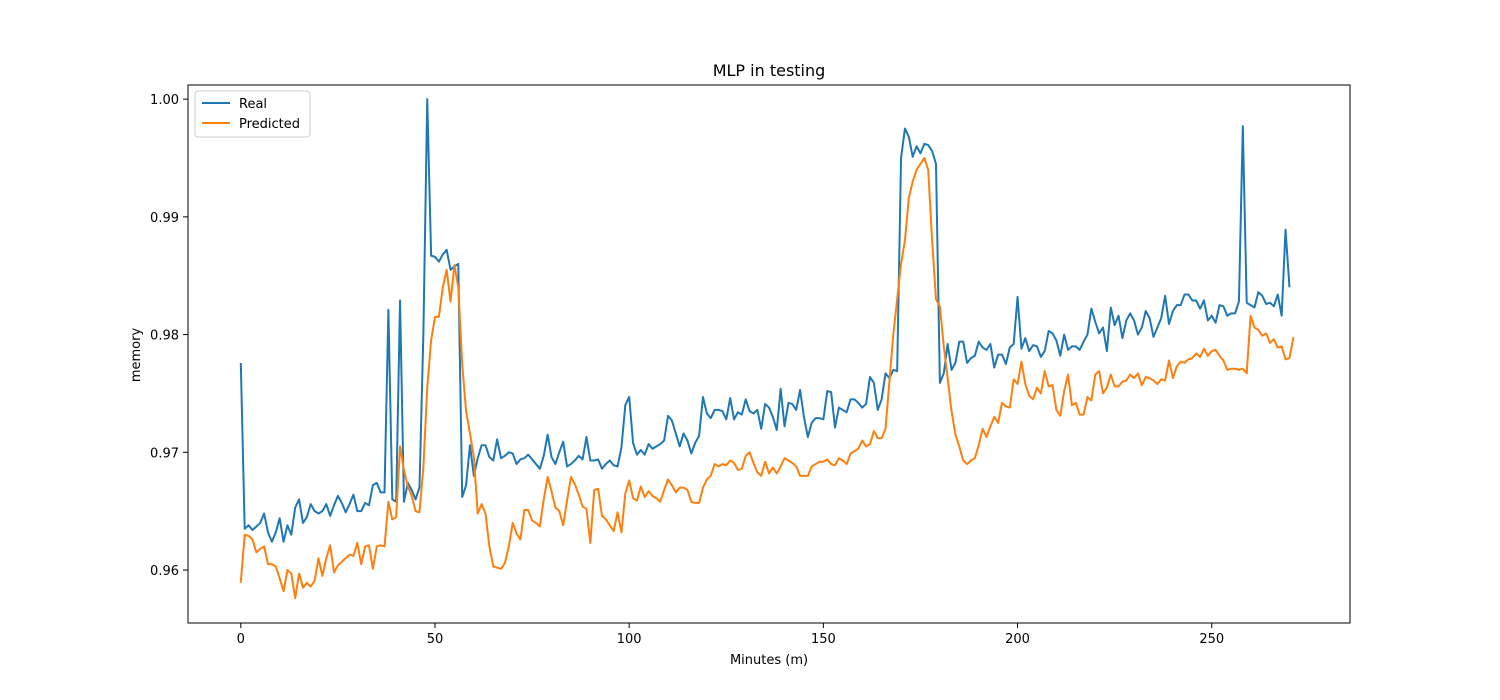  What do you see at coordinates (435, 639) in the screenshot?
I see `x-tick-label: 50` at bounding box center [435, 639].